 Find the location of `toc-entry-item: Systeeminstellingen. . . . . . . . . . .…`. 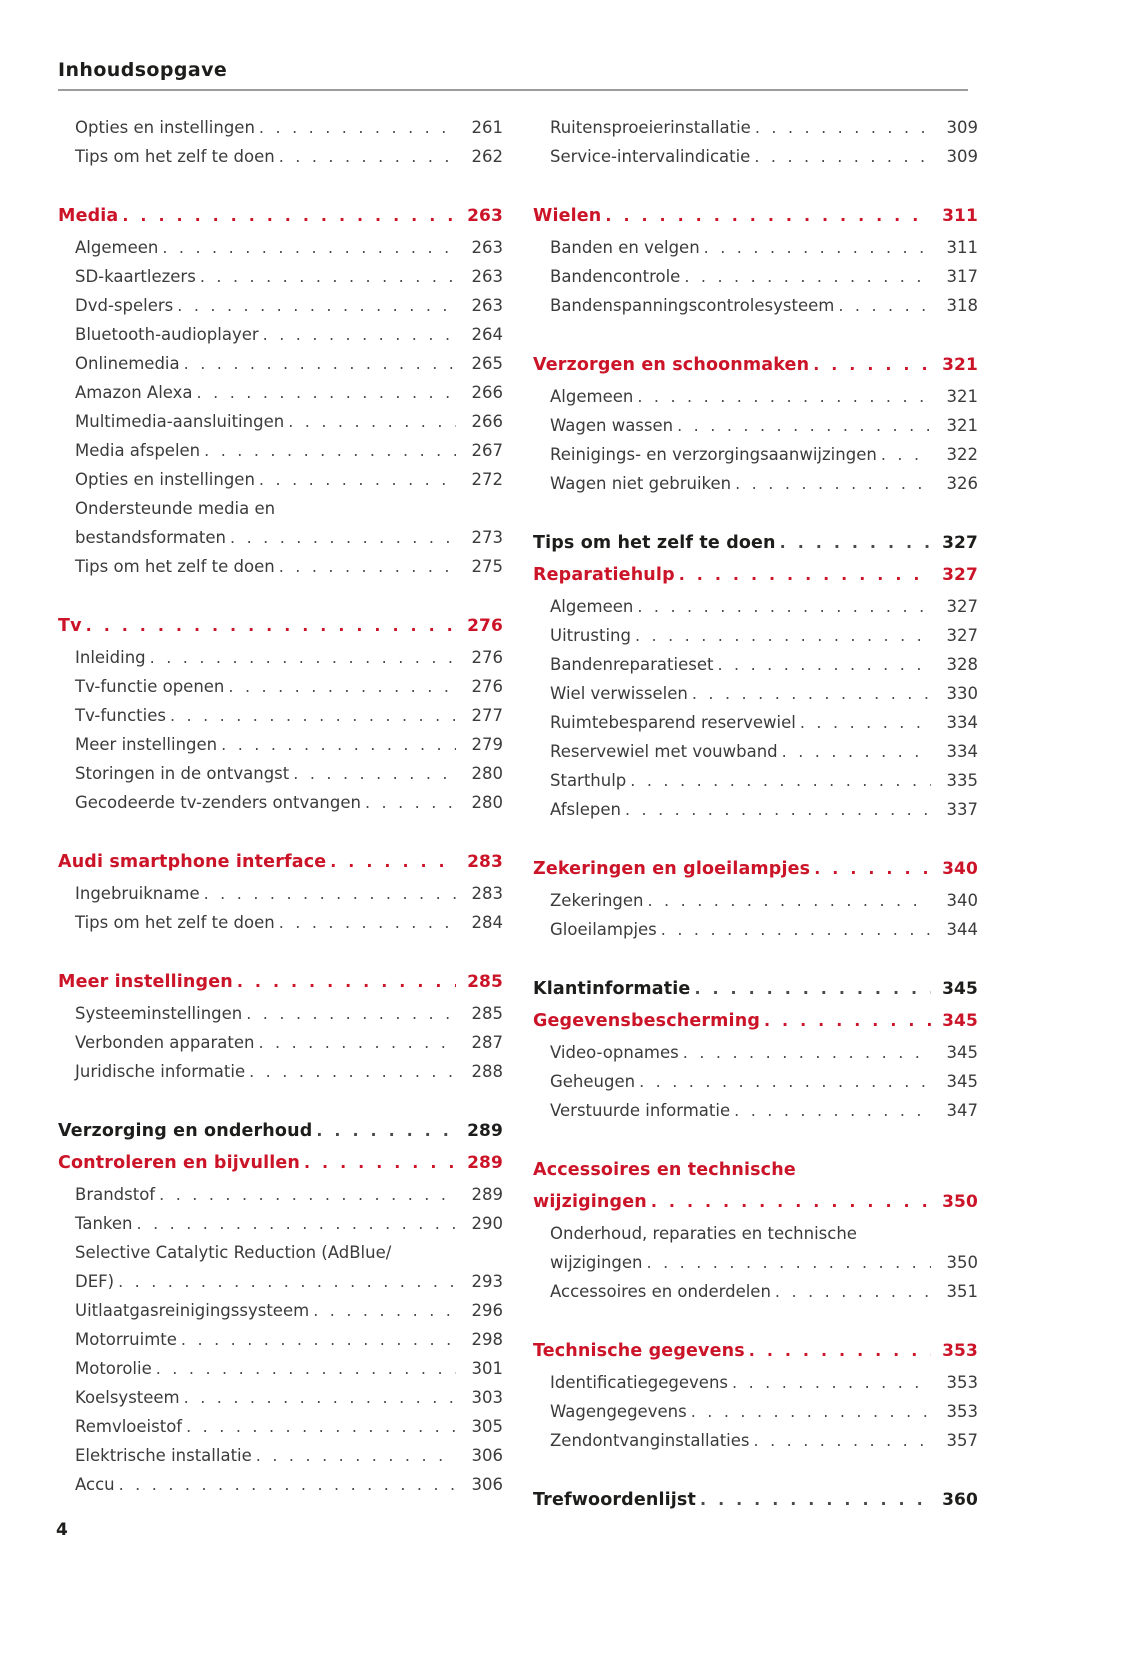

toc-entry-item: Systeeminstellingen. . . . . . . . . . .… is located at coordinates (280, 1020).